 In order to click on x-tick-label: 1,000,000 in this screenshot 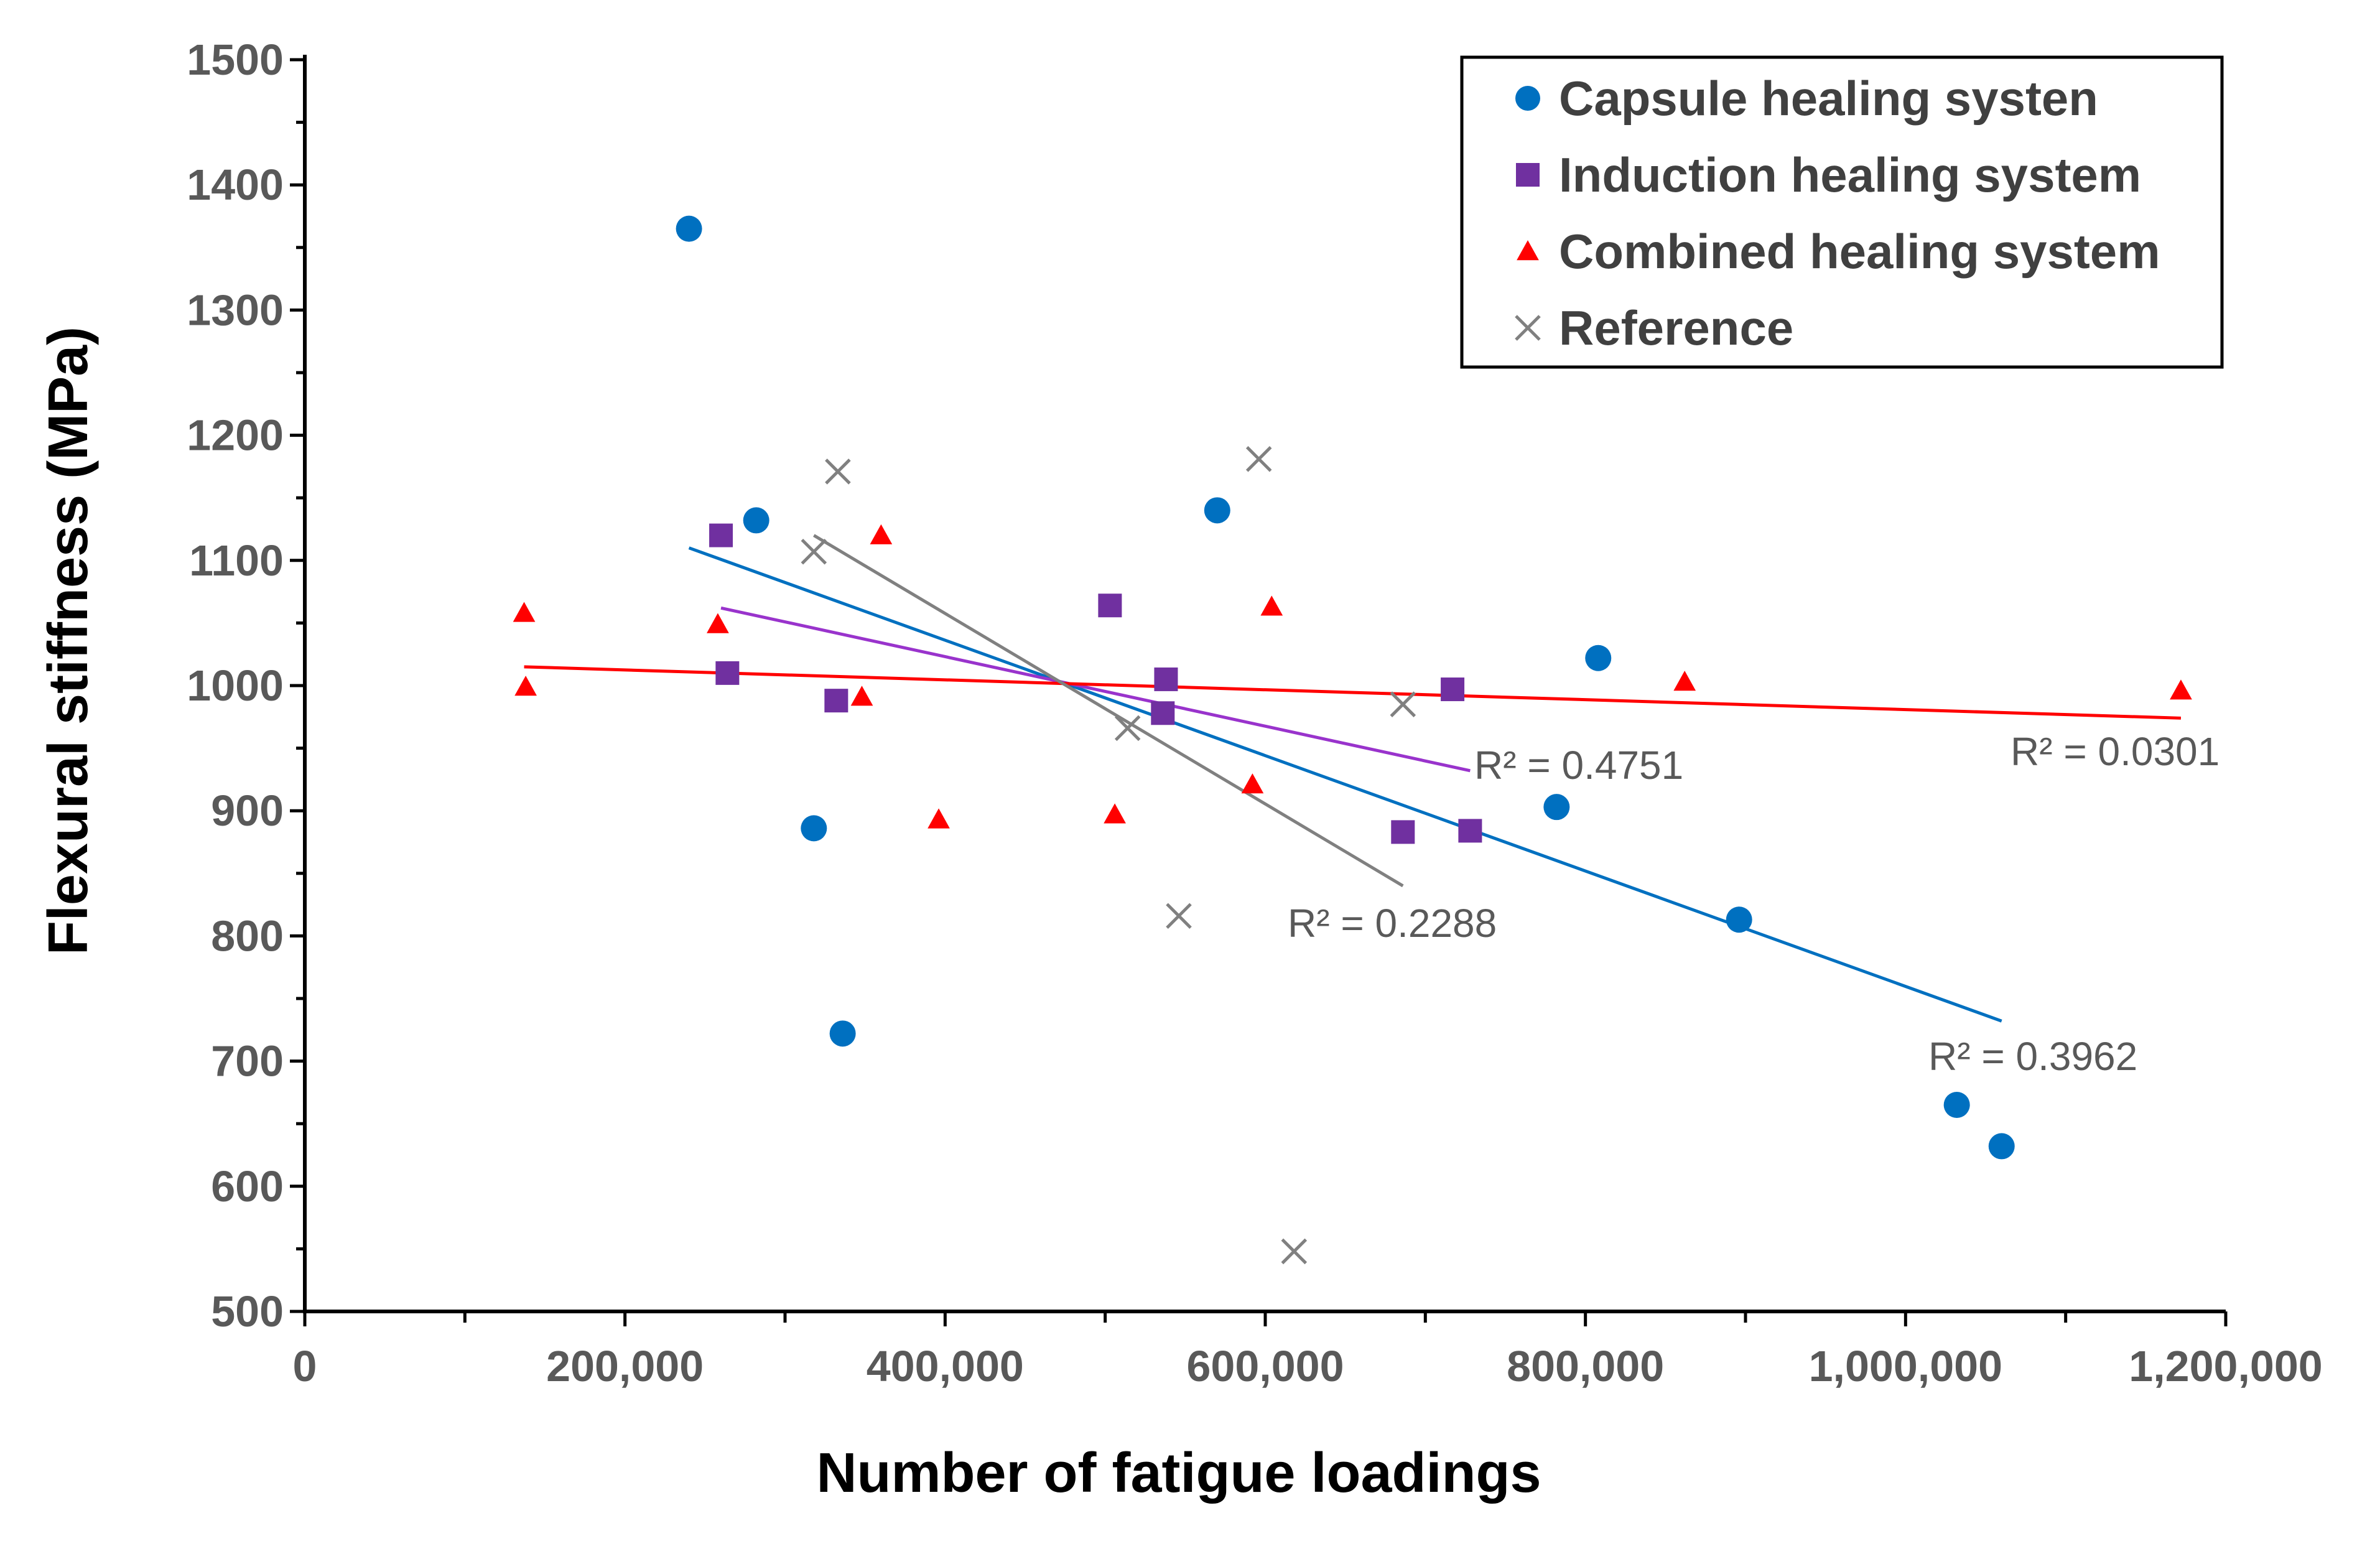, I will do `click(1906, 1366)`.